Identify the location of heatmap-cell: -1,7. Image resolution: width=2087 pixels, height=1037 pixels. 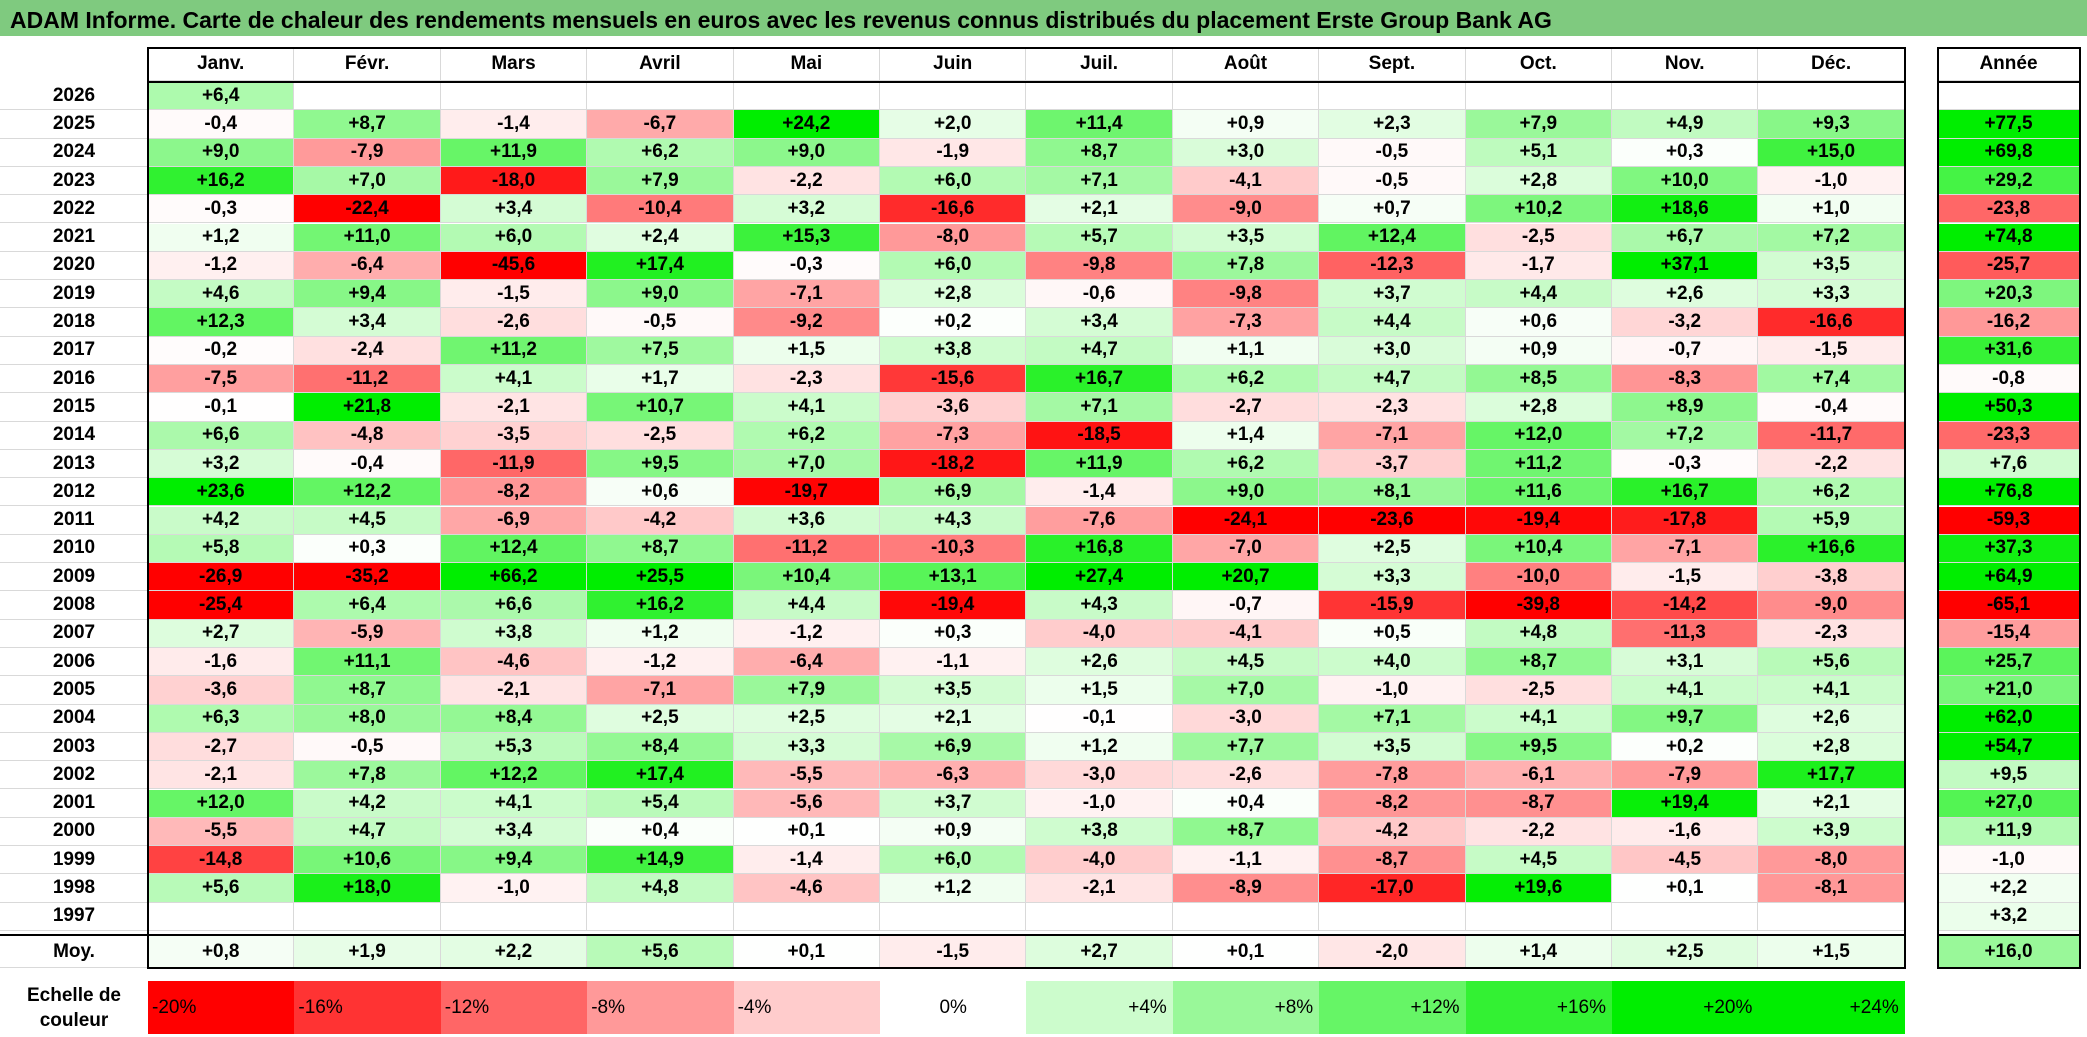
(1538, 266).